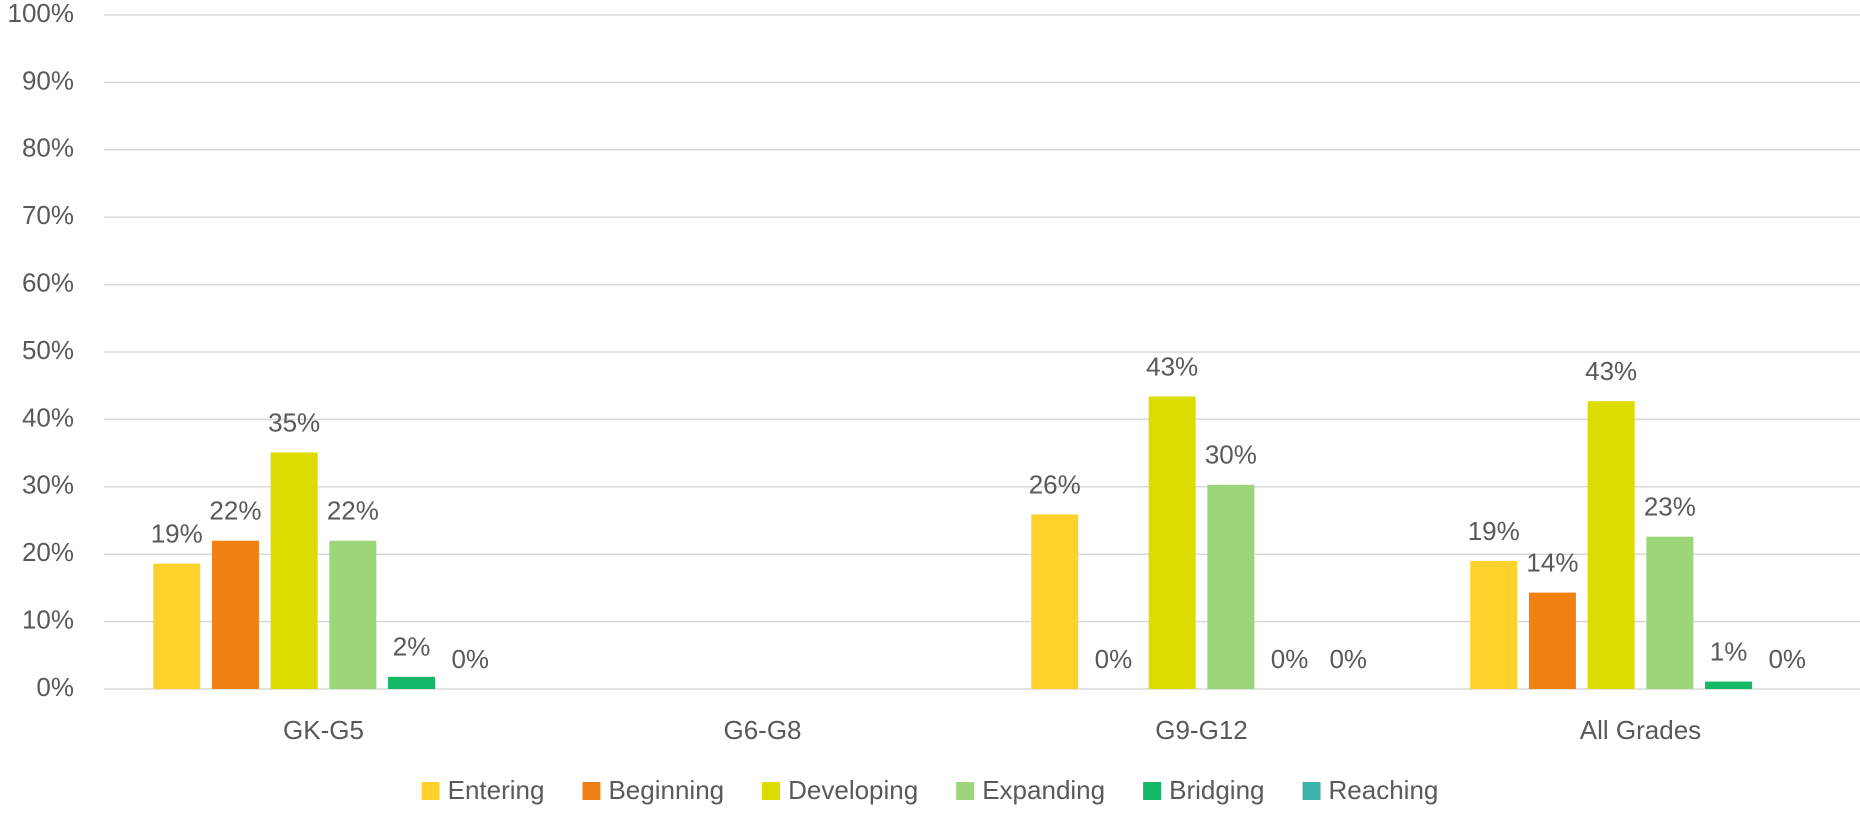 This screenshot has height=813, width=1860. What do you see at coordinates (48, 80) in the screenshot?
I see `y-tick-label: 90%` at bounding box center [48, 80].